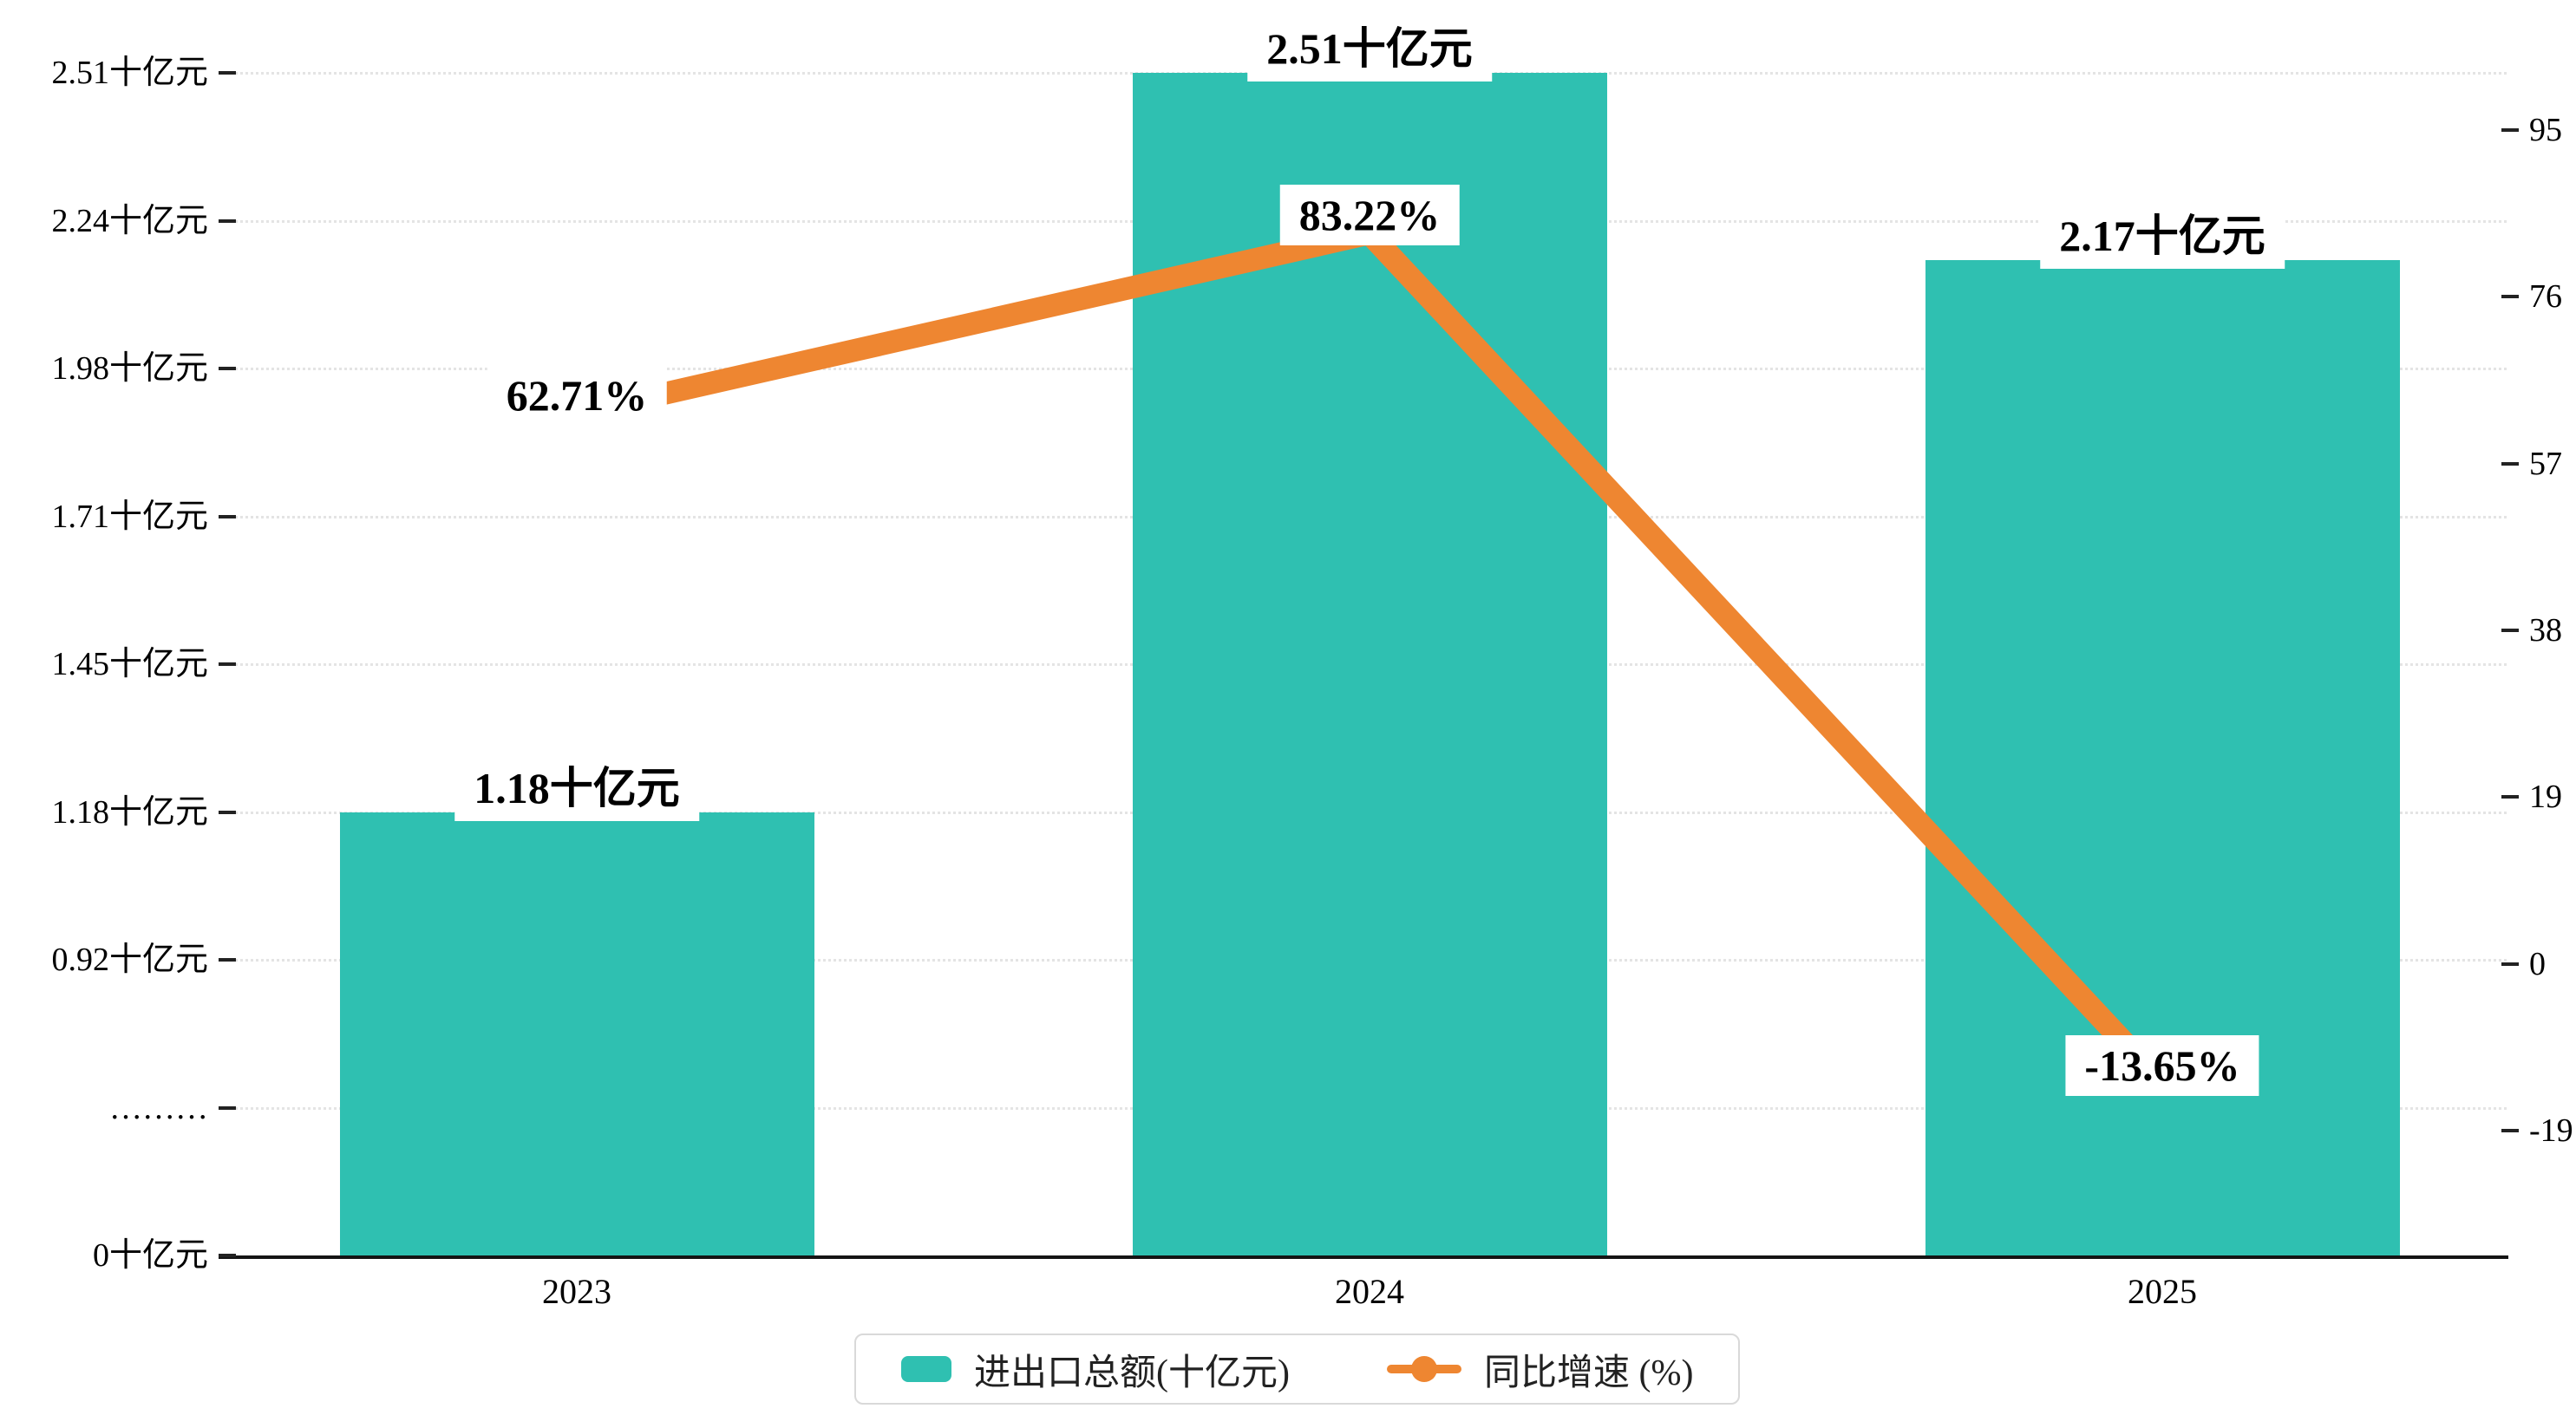 The image size is (2576, 1415). I want to click on legend: 进出口总额(十亿元) 同比增速 (%), so click(1297, 1369).